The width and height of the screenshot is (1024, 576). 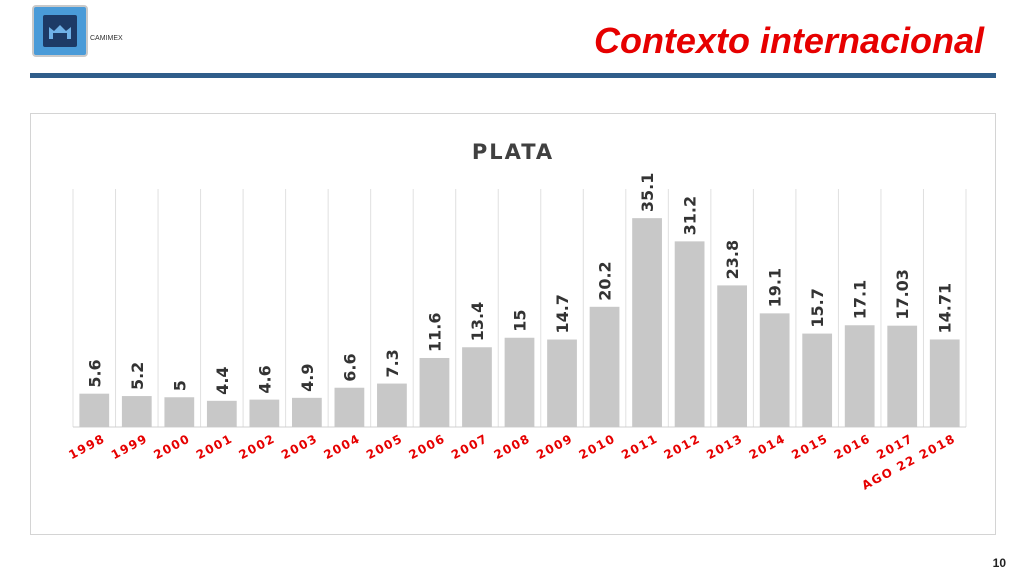 I want to click on value-label: 4.9, so click(x=307, y=378).